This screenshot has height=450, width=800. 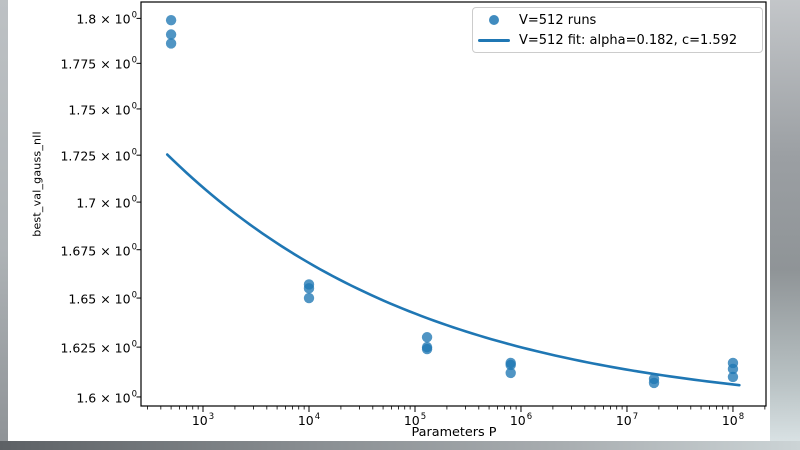 What do you see at coordinates (617, 20) in the screenshot?
I see `legend-entry-runs: V=512 runs` at bounding box center [617, 20].